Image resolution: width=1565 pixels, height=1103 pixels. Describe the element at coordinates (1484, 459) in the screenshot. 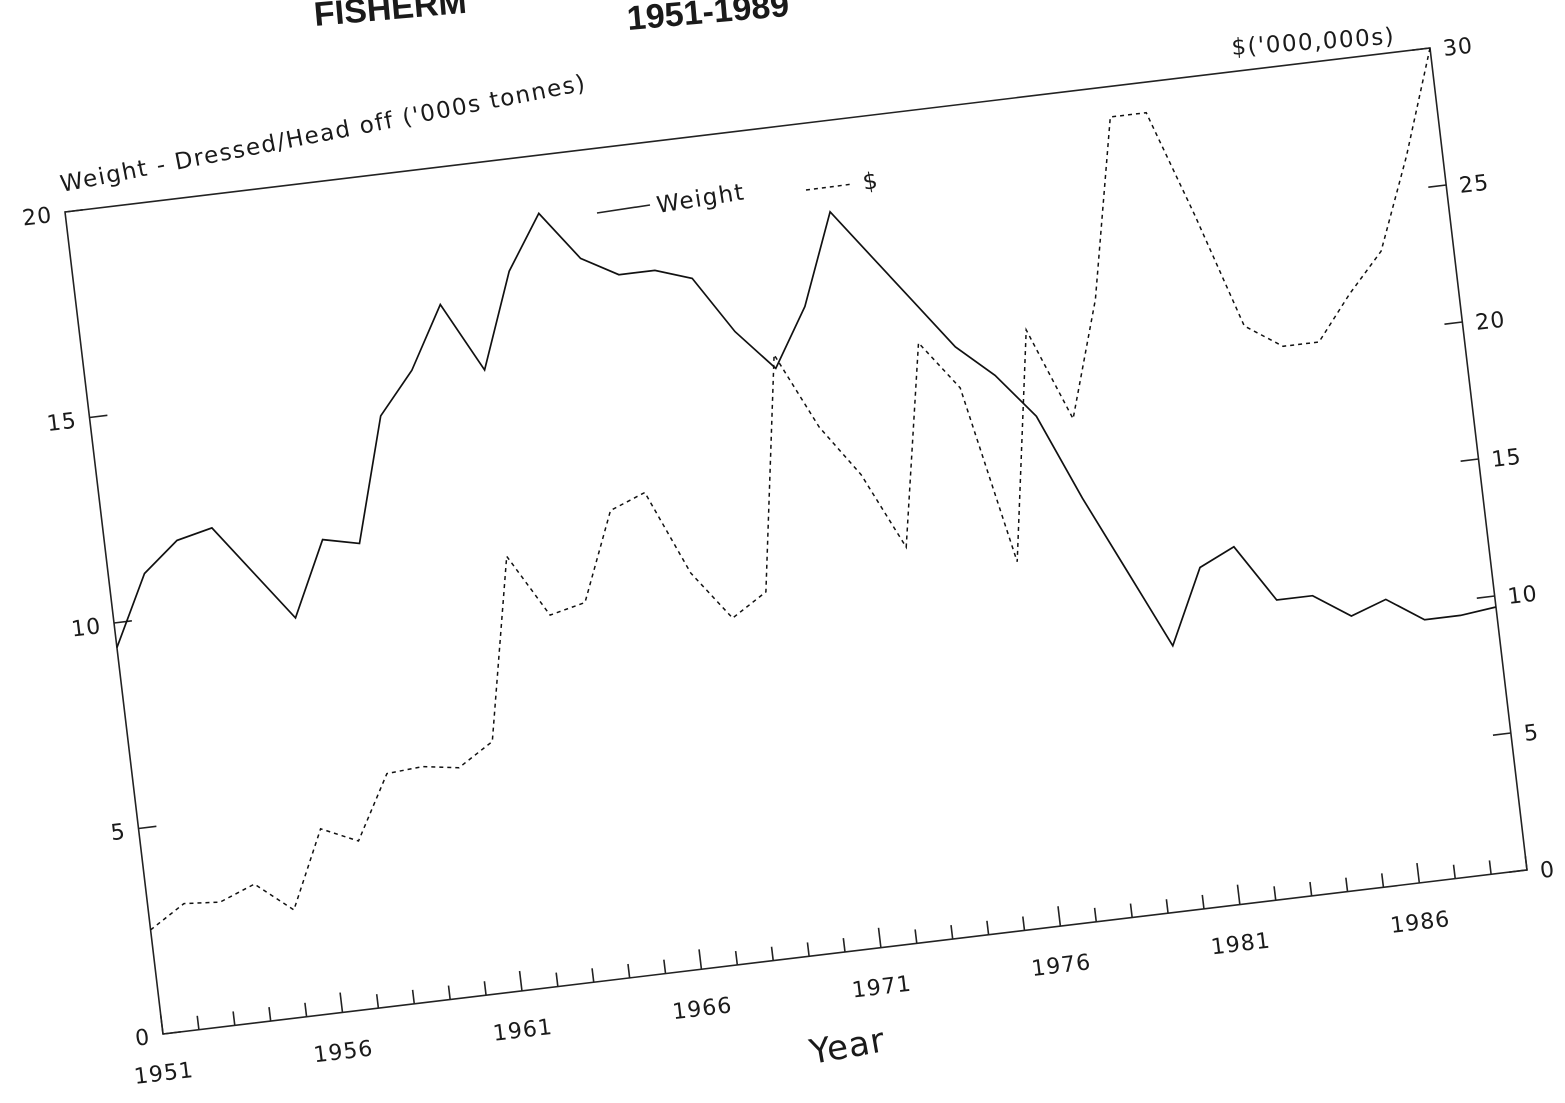

I see `right-axis-ticks: 0 5 10 15 20 25 30` at that location.